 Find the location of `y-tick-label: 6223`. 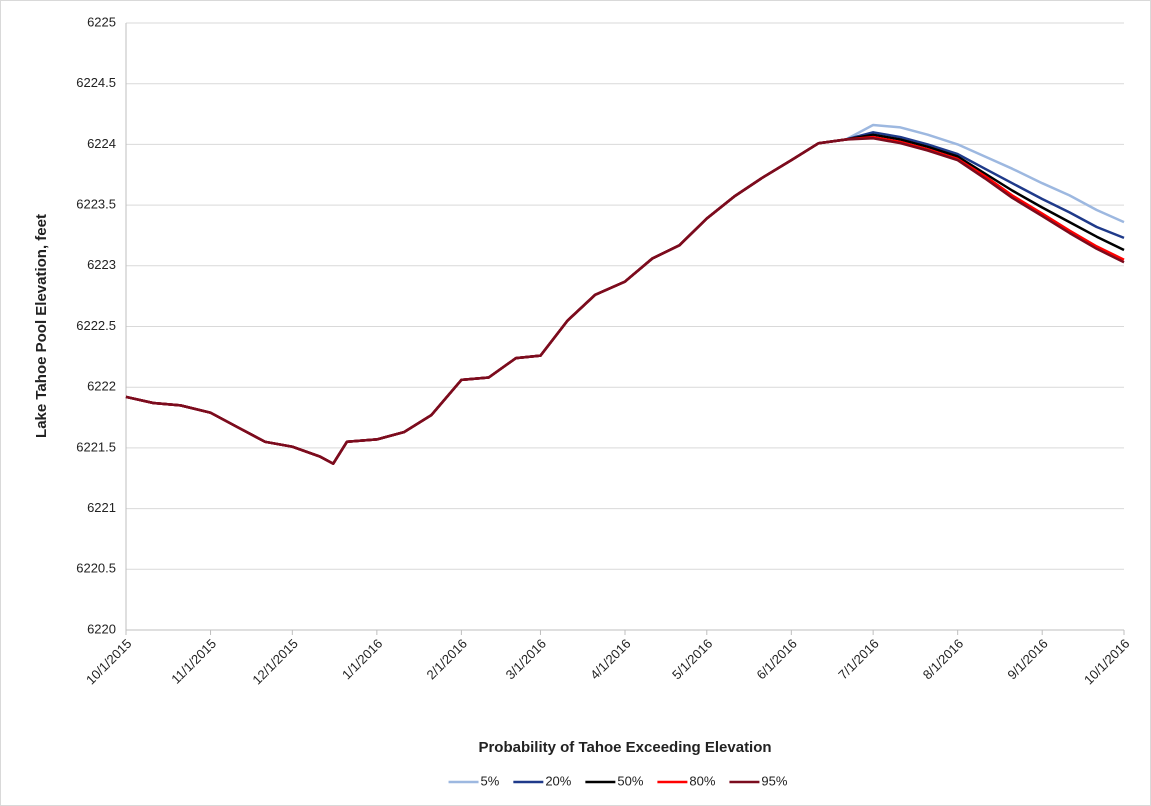

y-tick-label: 6223 is located at coordinates (101, 264).